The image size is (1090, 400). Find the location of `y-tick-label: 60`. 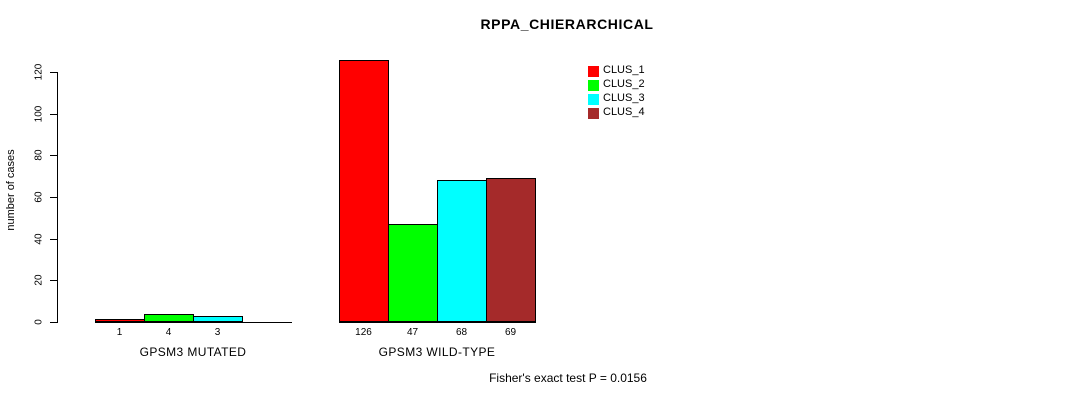

y-tick-label: 60 is located at coordinates (39, 197).